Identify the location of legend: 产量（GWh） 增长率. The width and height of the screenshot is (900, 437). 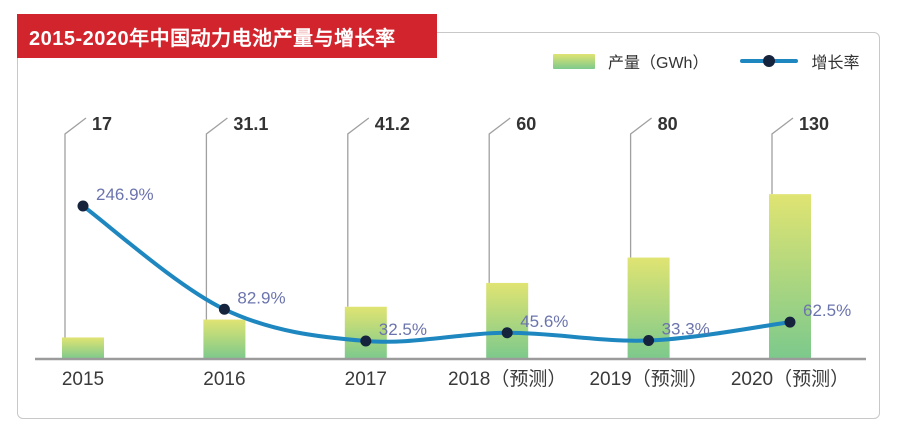
(706, 61).